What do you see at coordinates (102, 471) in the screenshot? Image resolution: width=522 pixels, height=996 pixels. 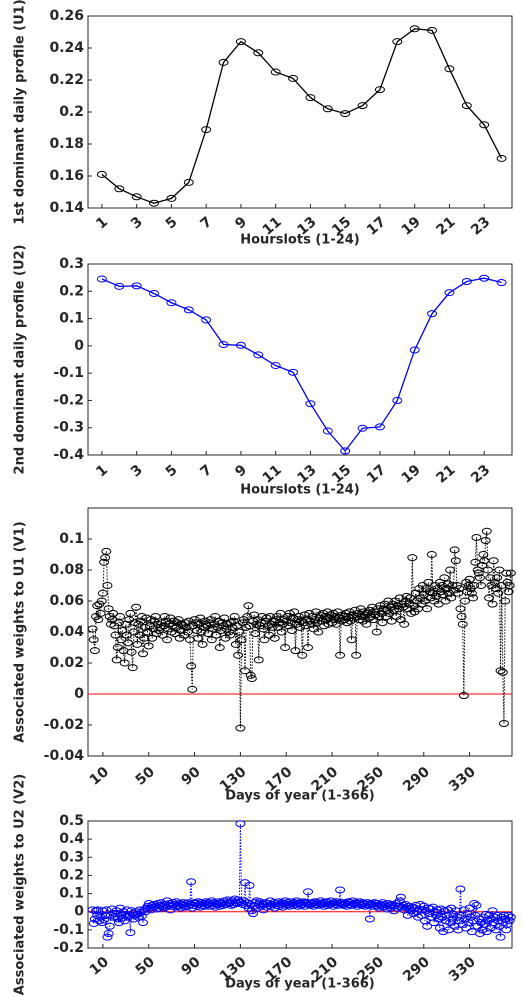 I see `x-tick-label: 1` at bounding box center [102, 471].